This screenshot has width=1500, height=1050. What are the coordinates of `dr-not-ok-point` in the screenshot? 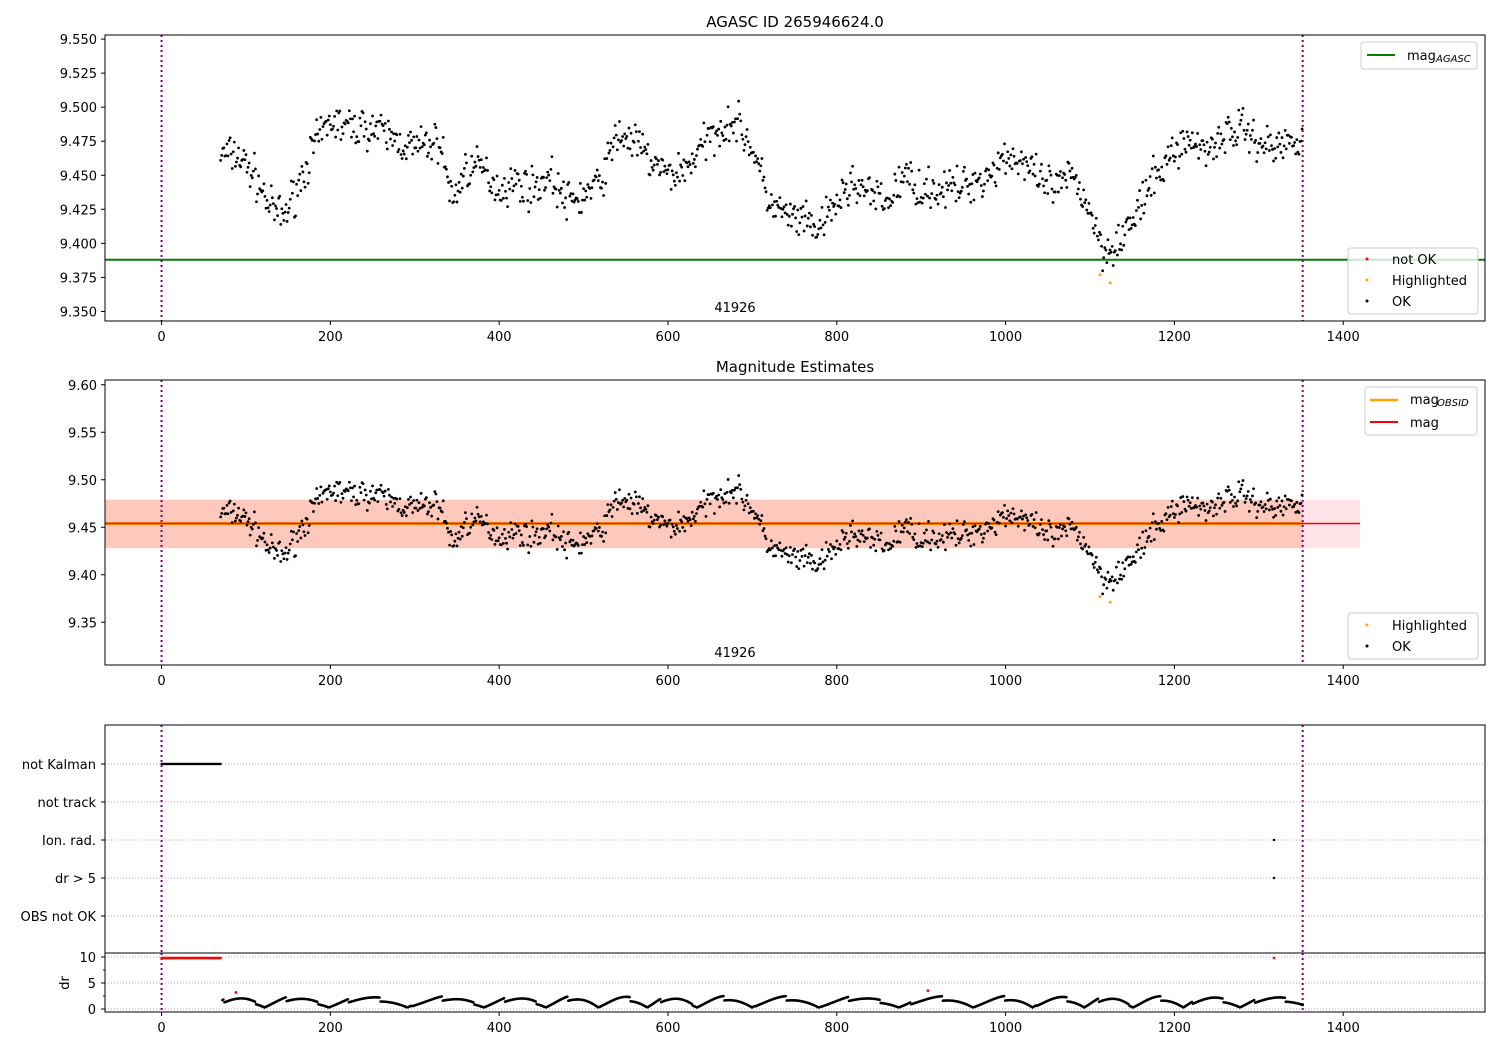 It's located at (236, 992).